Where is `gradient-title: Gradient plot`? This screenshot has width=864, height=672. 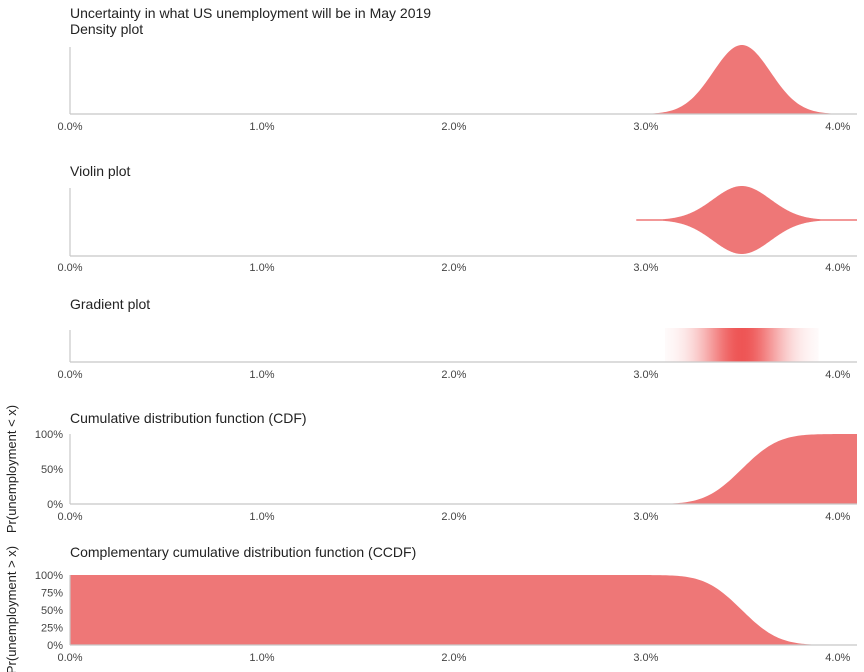
gradient-title: Gradient plot is located at coordinates (110, 304).